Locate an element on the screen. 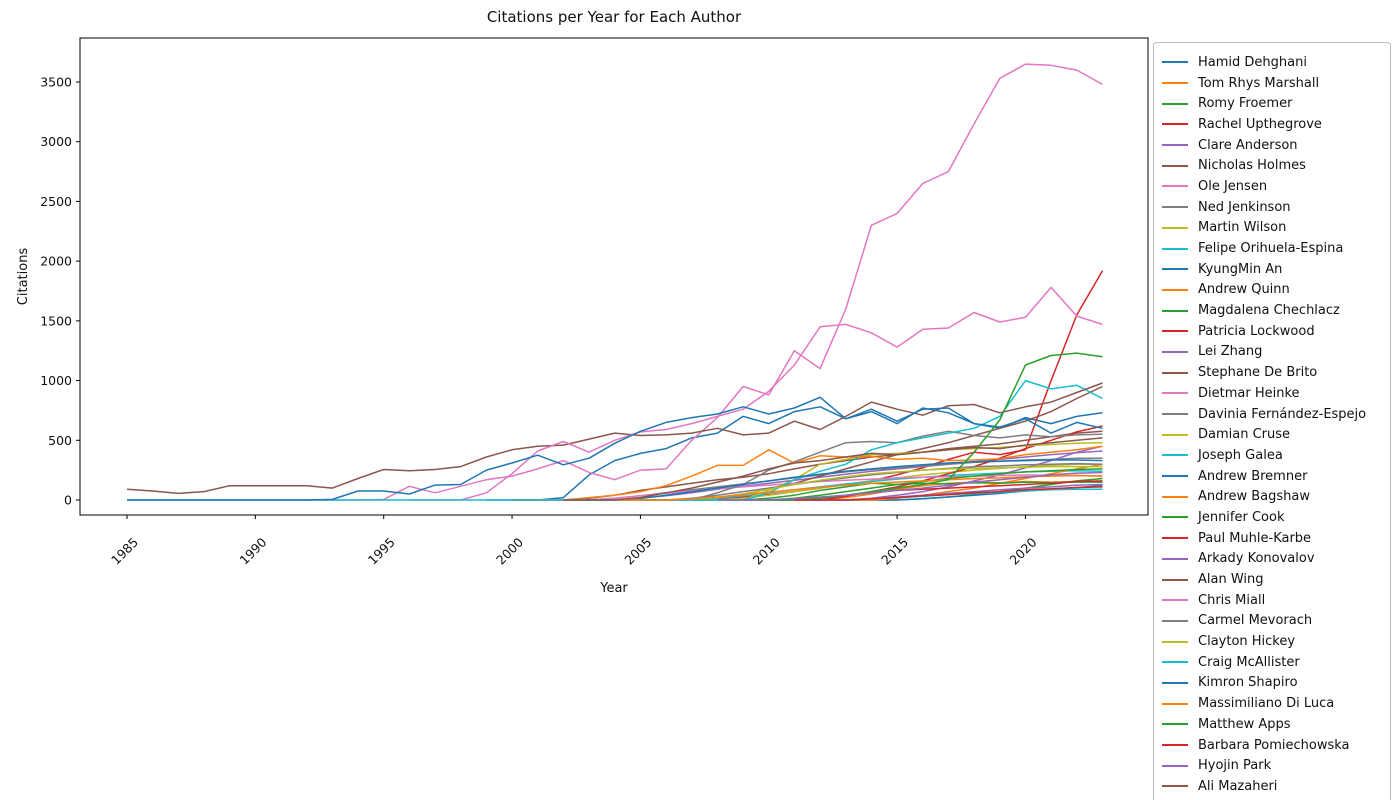 This screenshot has height=800, width=1400. legend-label: Dietmar Heinke is located at coordinates (1249, 393).